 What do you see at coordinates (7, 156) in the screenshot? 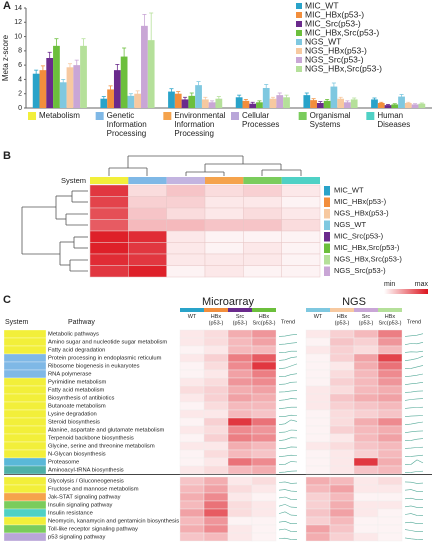
I see `panel-label: B` at bounding box center [7, 156].